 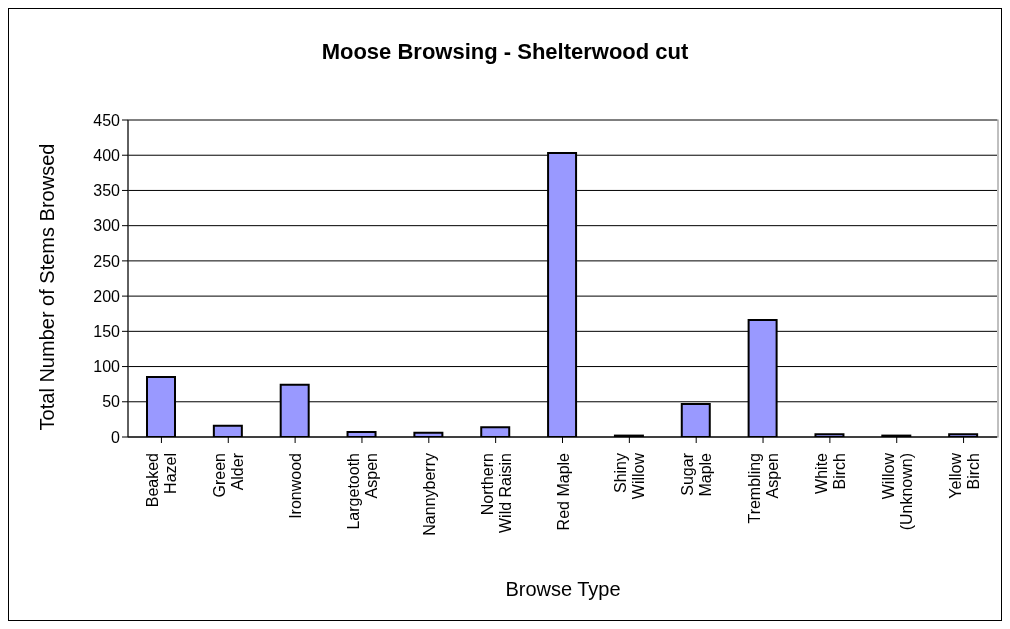 I want to click on y-axis-title: Total Number of Stems Browsed, so click(x=47, y=287).